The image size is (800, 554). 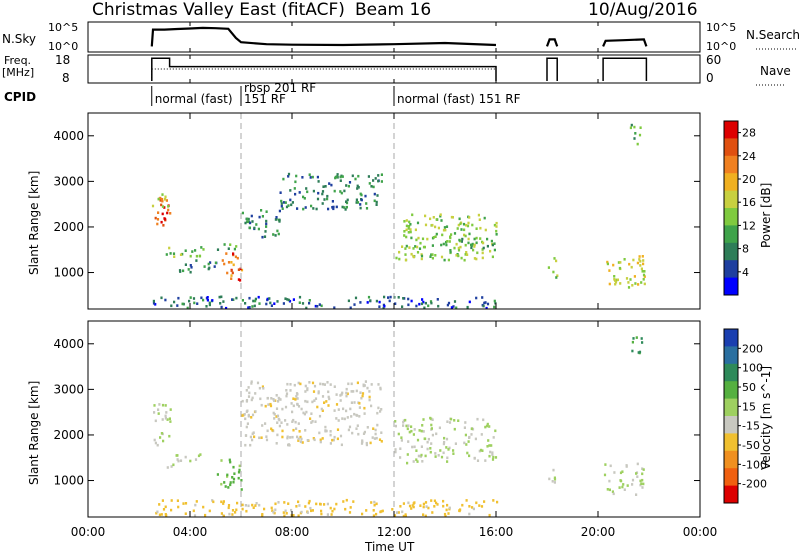 I want to click on colorbar-swatch, so click(x=731, y=425).